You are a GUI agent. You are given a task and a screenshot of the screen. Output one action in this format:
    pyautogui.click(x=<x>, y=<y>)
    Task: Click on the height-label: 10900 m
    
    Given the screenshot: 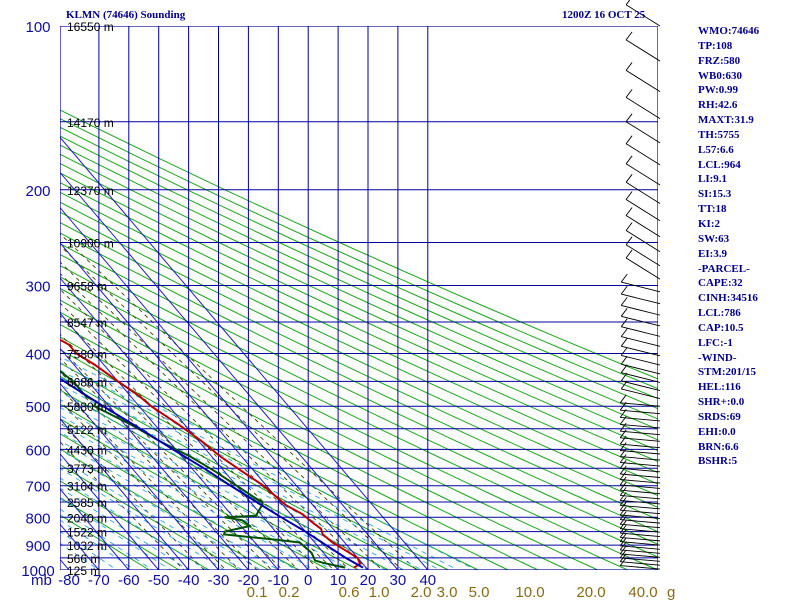 What is the action you would take?
    pyautogui.click(x=90, y=243)
    